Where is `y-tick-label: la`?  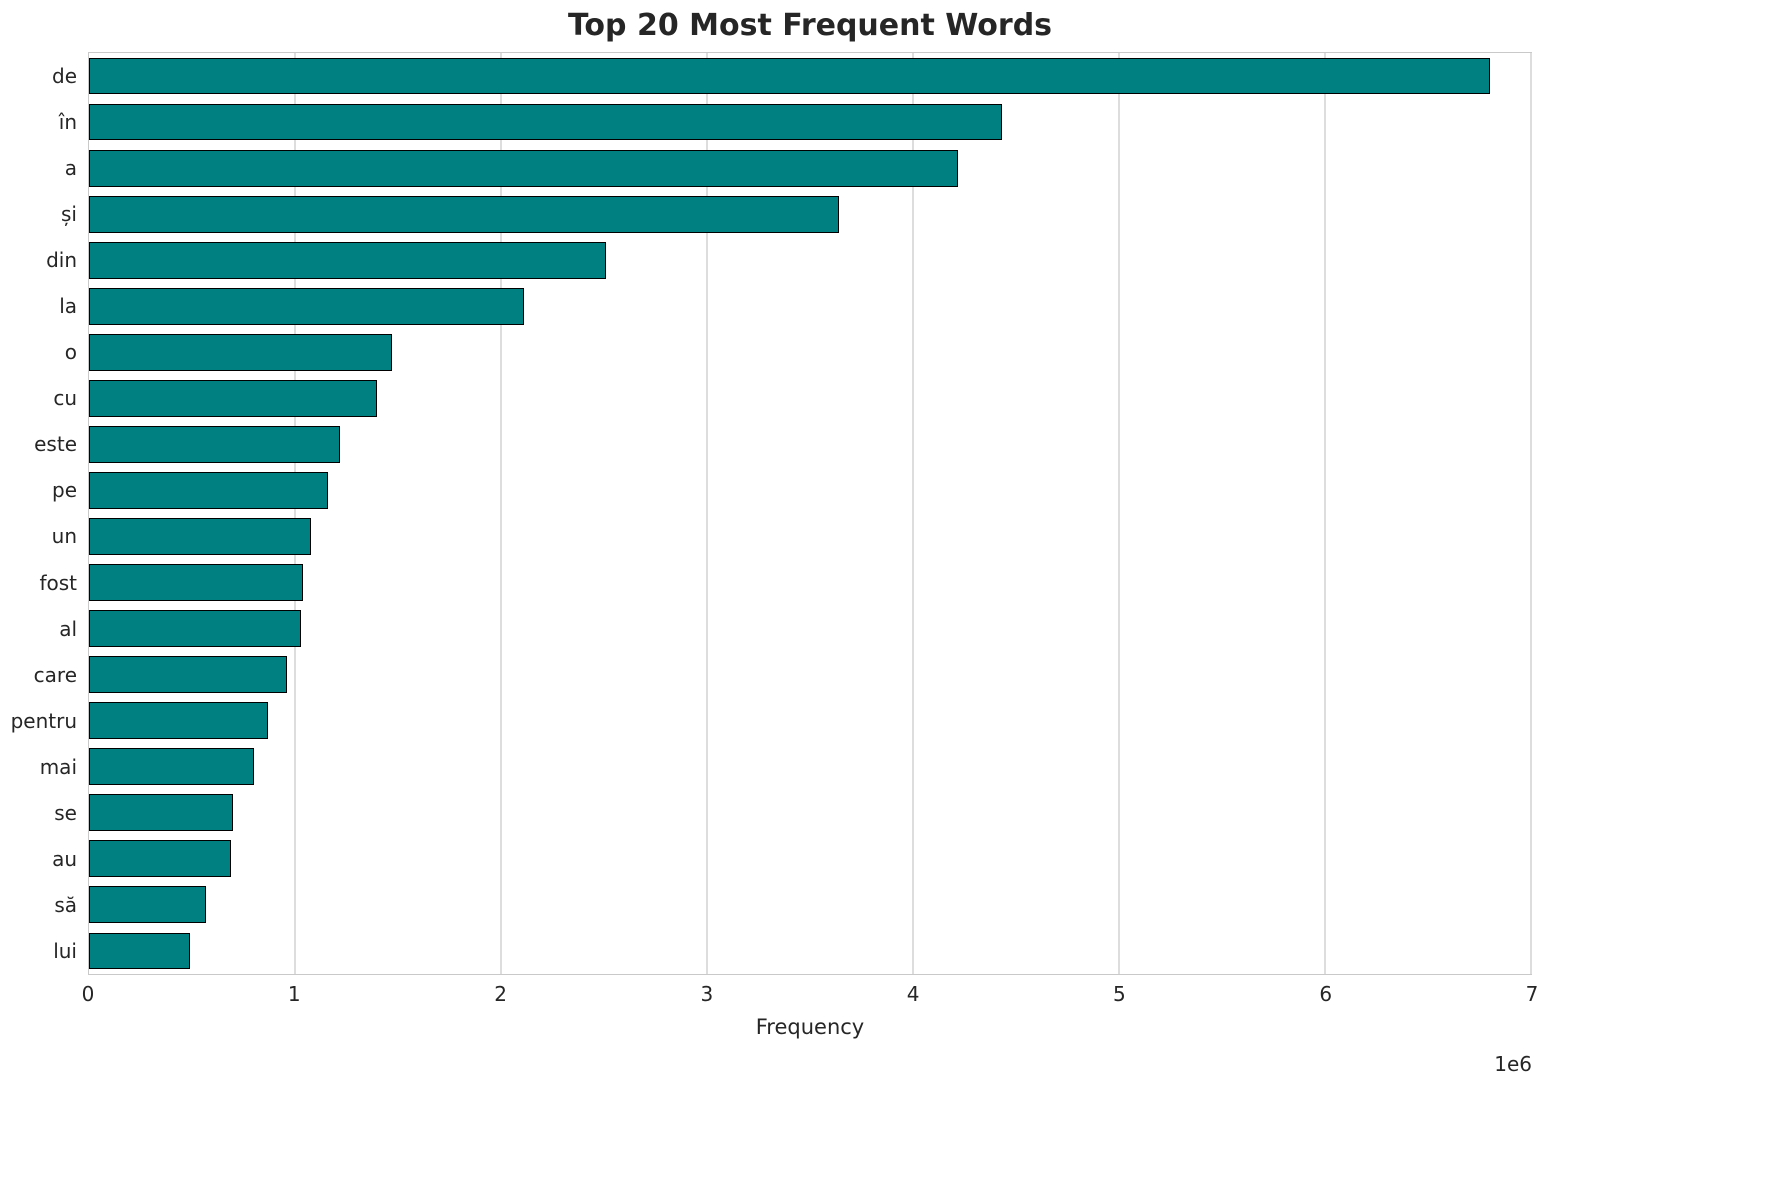 y-tick-label: la is located at coordinates (68, 306).